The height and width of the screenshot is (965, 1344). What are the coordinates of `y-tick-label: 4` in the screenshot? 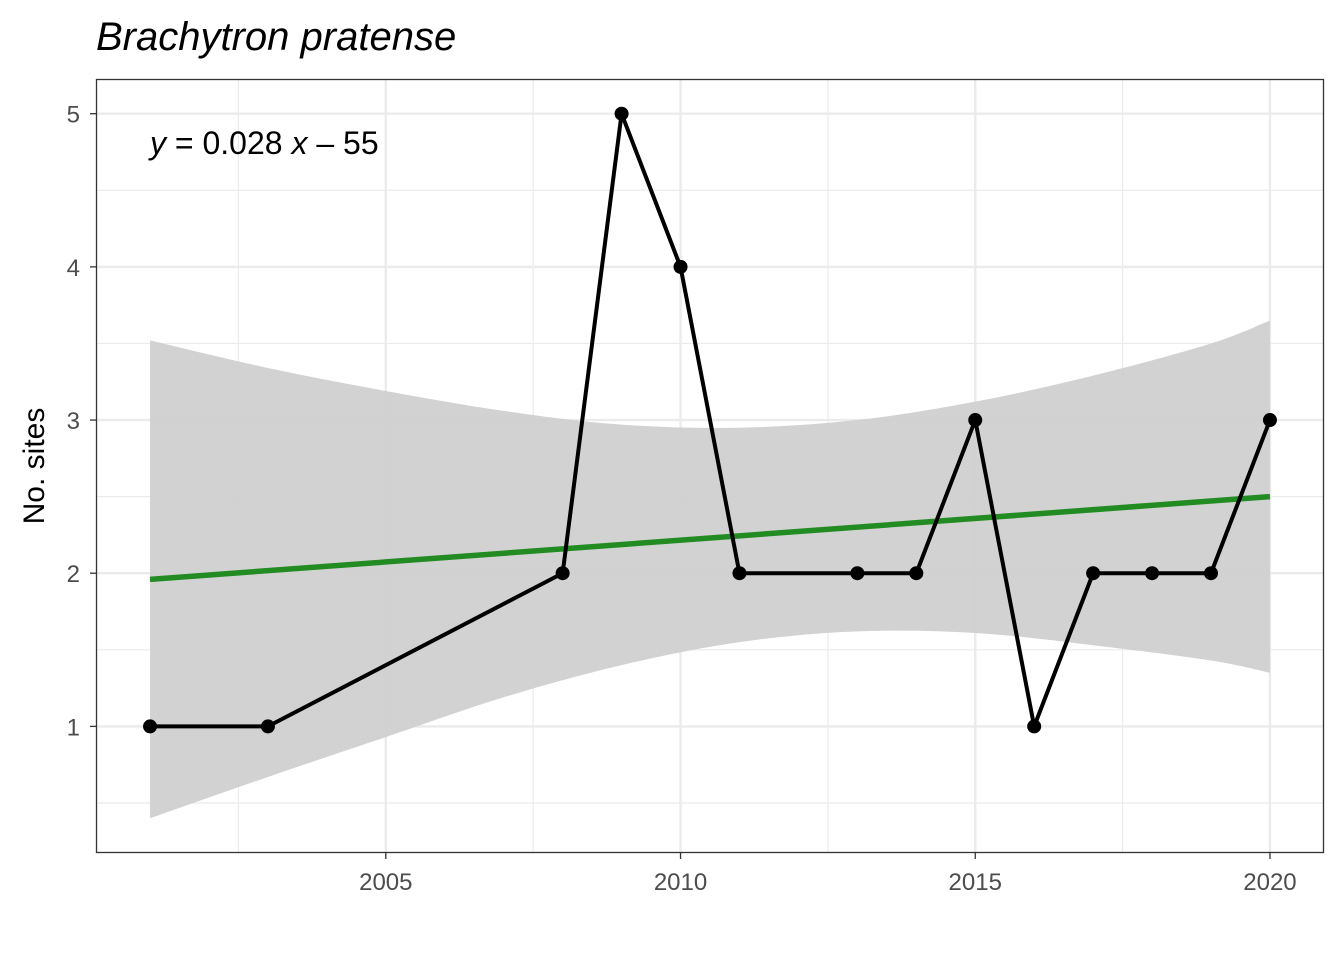 It's located at (73, 268).